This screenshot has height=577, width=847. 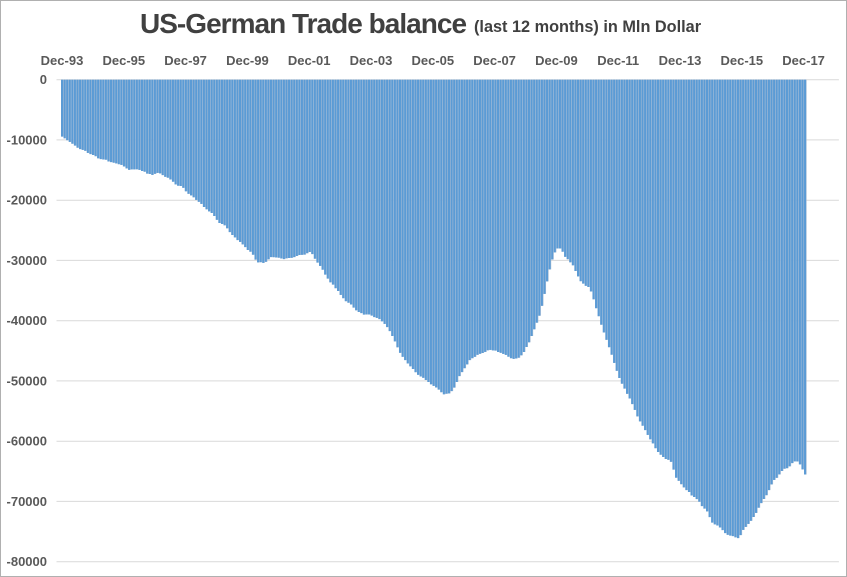 I want to click on svg-text: Dec-13, so click(x=680, y=60).